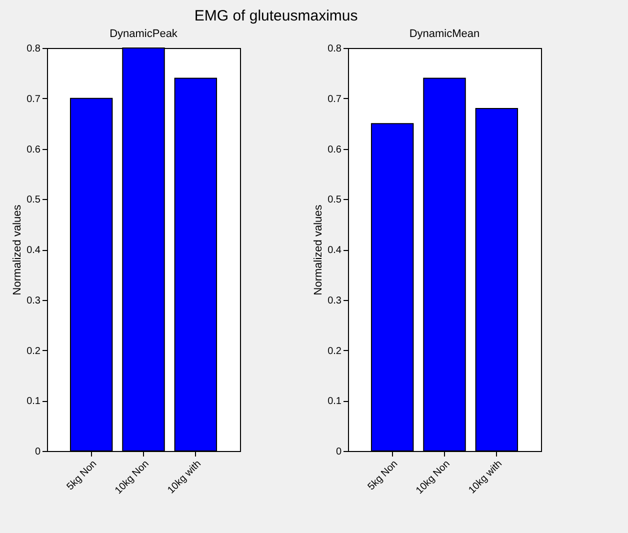  What do you see at coordinates (276, 16) in the screenshot?
I see `text: EMG of gluteusmaximus` at bounding box center [276, 16].